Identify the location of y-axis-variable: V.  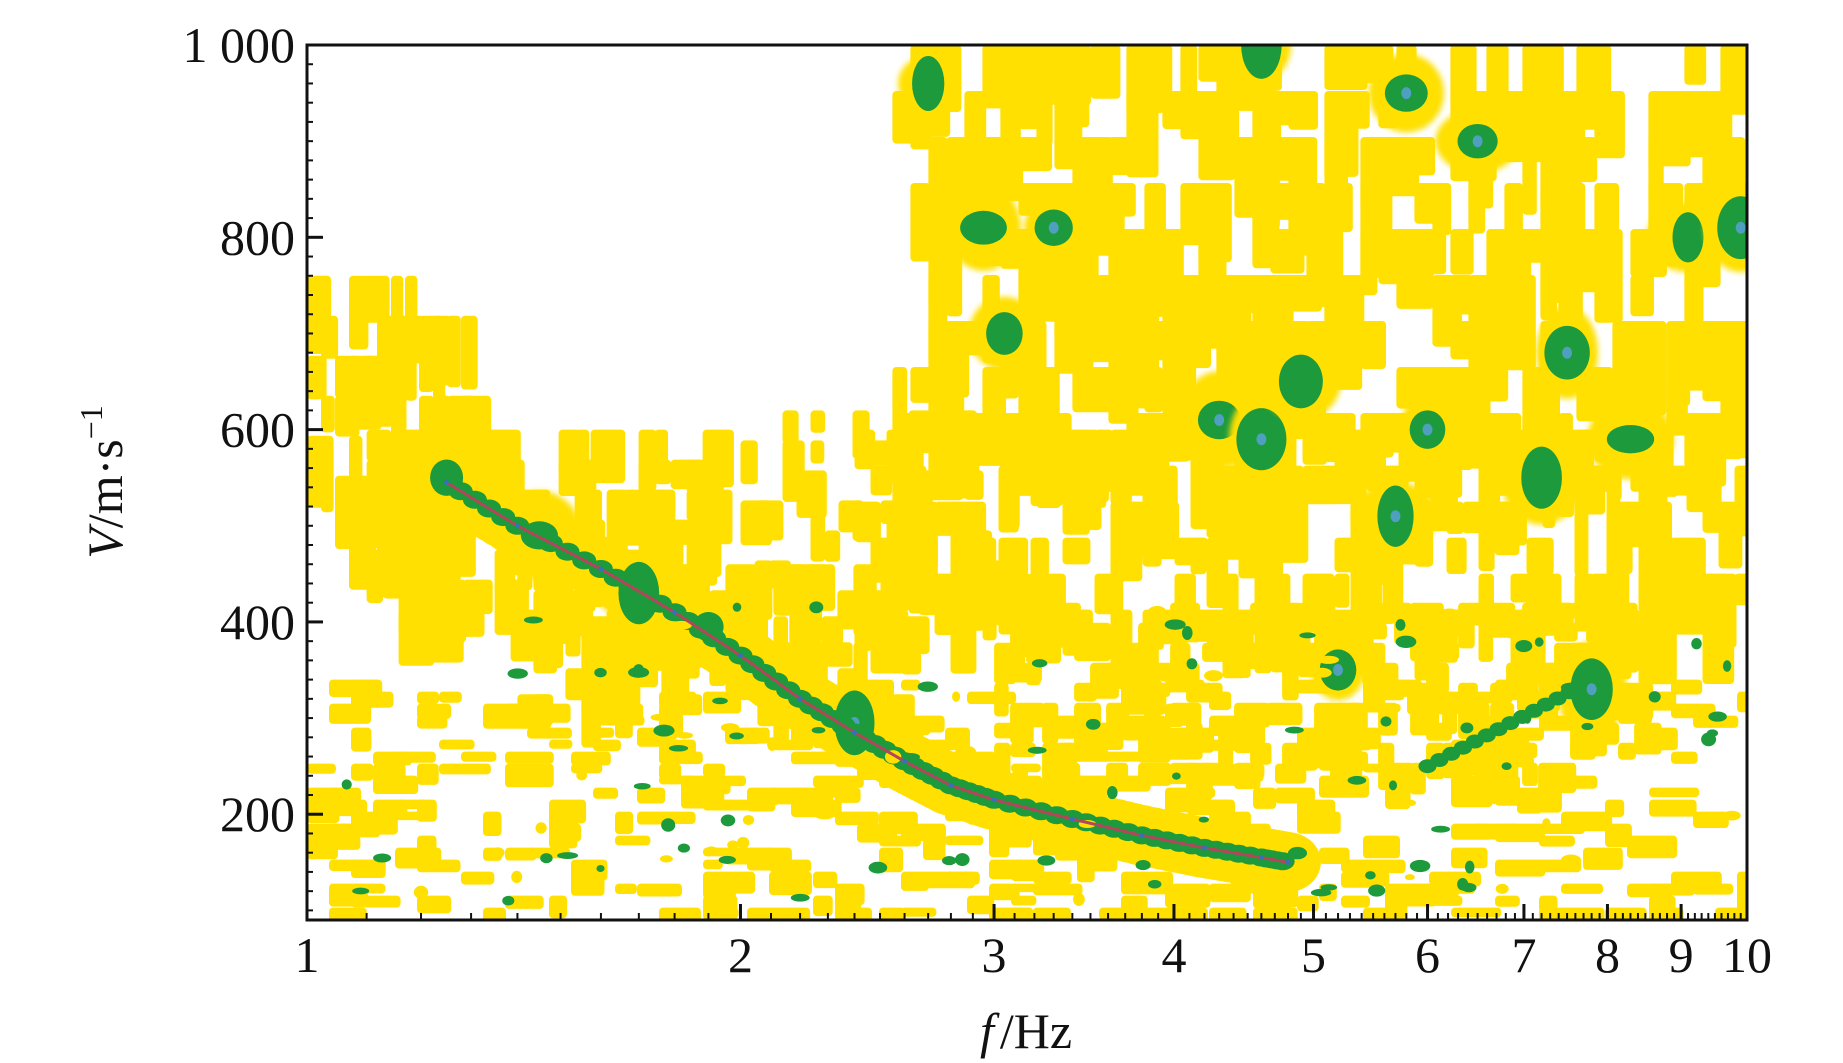
(105, 541).